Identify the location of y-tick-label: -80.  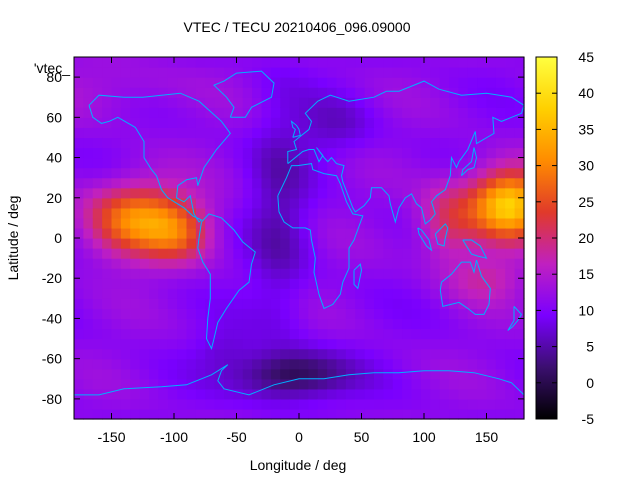
(52, 399).